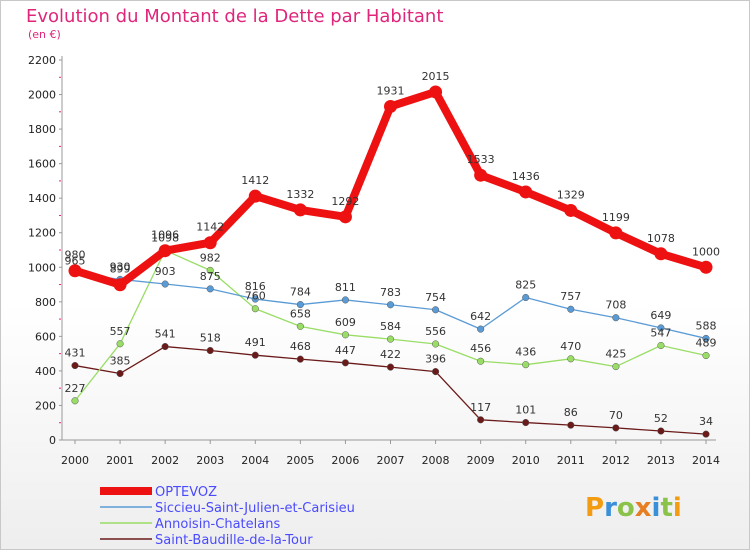  What do you see at coordinates (571, 460) in the screenshot?
I see `x-tick-label: 2011` at bounding box center [571, 460].